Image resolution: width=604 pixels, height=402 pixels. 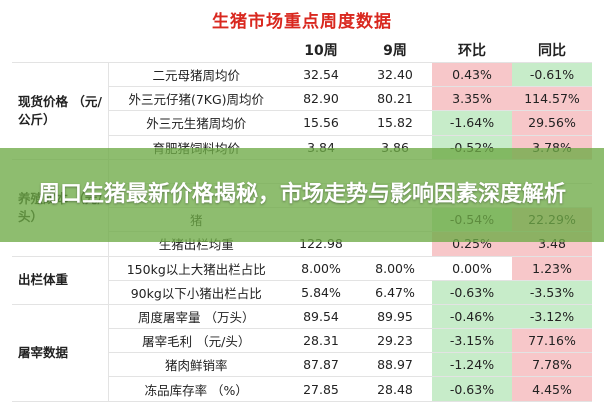 I want to click on table-title: 生猪市场重点周度数据, so click(x=302, y=21).